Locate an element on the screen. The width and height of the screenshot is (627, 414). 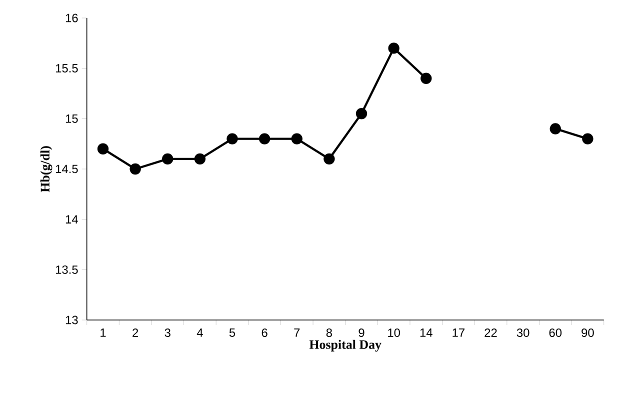
x-tick-label: 60 is located at coordinates (555, 332).